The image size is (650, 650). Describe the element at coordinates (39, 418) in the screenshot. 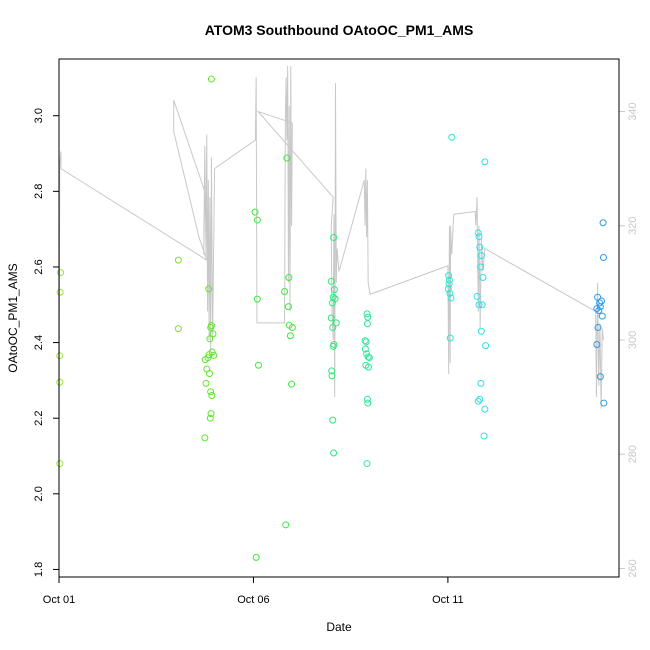

I see `y-tick-label: 2.2` at that location.